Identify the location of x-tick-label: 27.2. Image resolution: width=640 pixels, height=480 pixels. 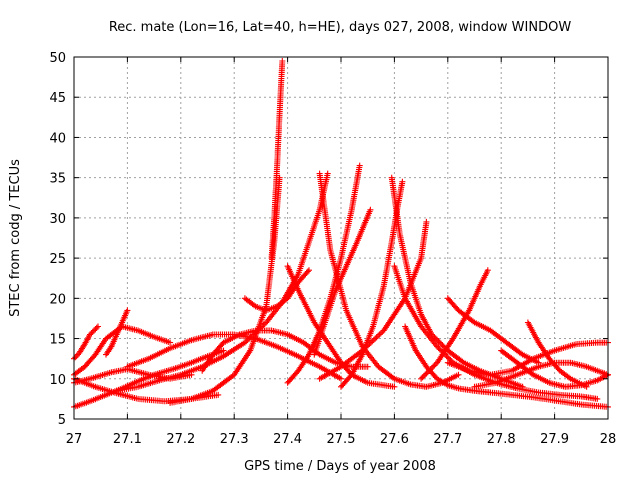
(180, 439).